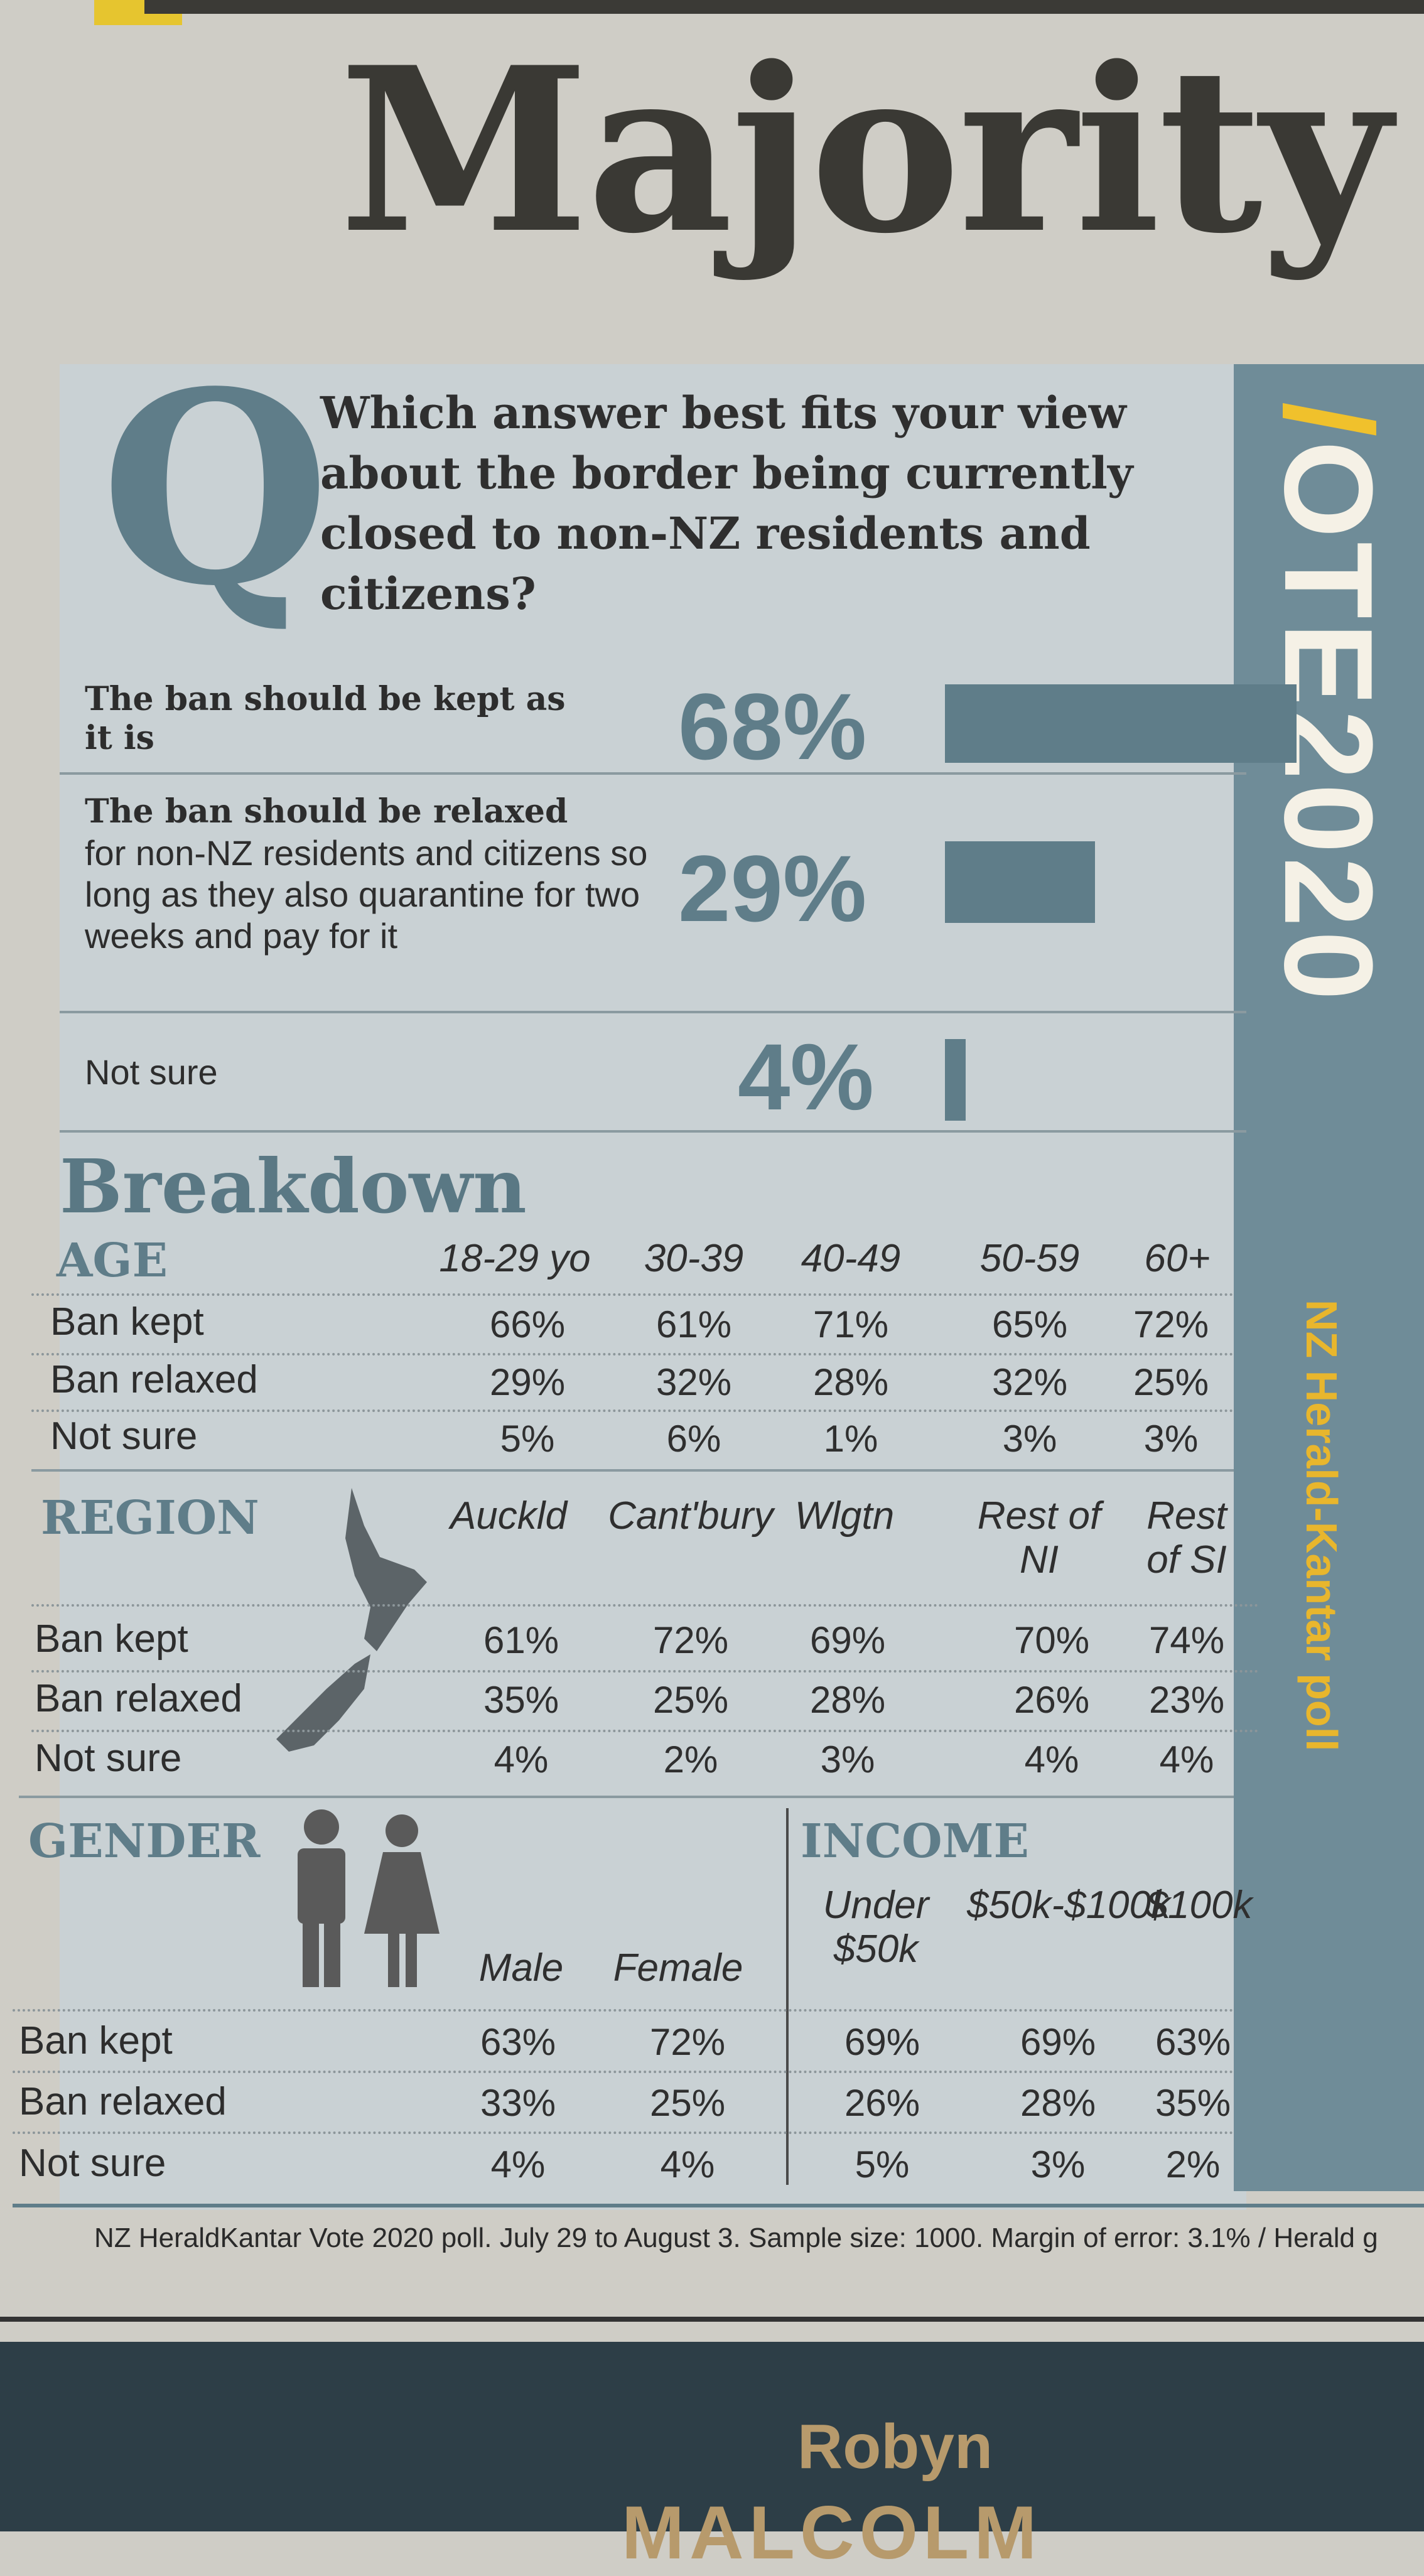 This screenshot has width=1424, height=2576. I want to click on age-col: 50-59, so click(1029, 1258).